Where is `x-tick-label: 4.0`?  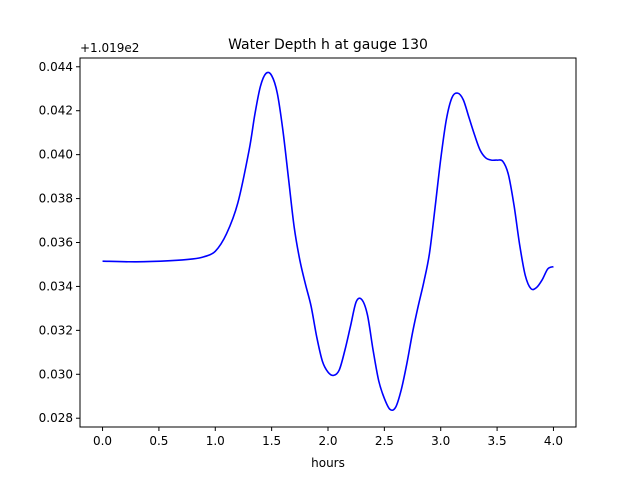
x-tick-label: 4.0 is located at coordinates (553, 441).